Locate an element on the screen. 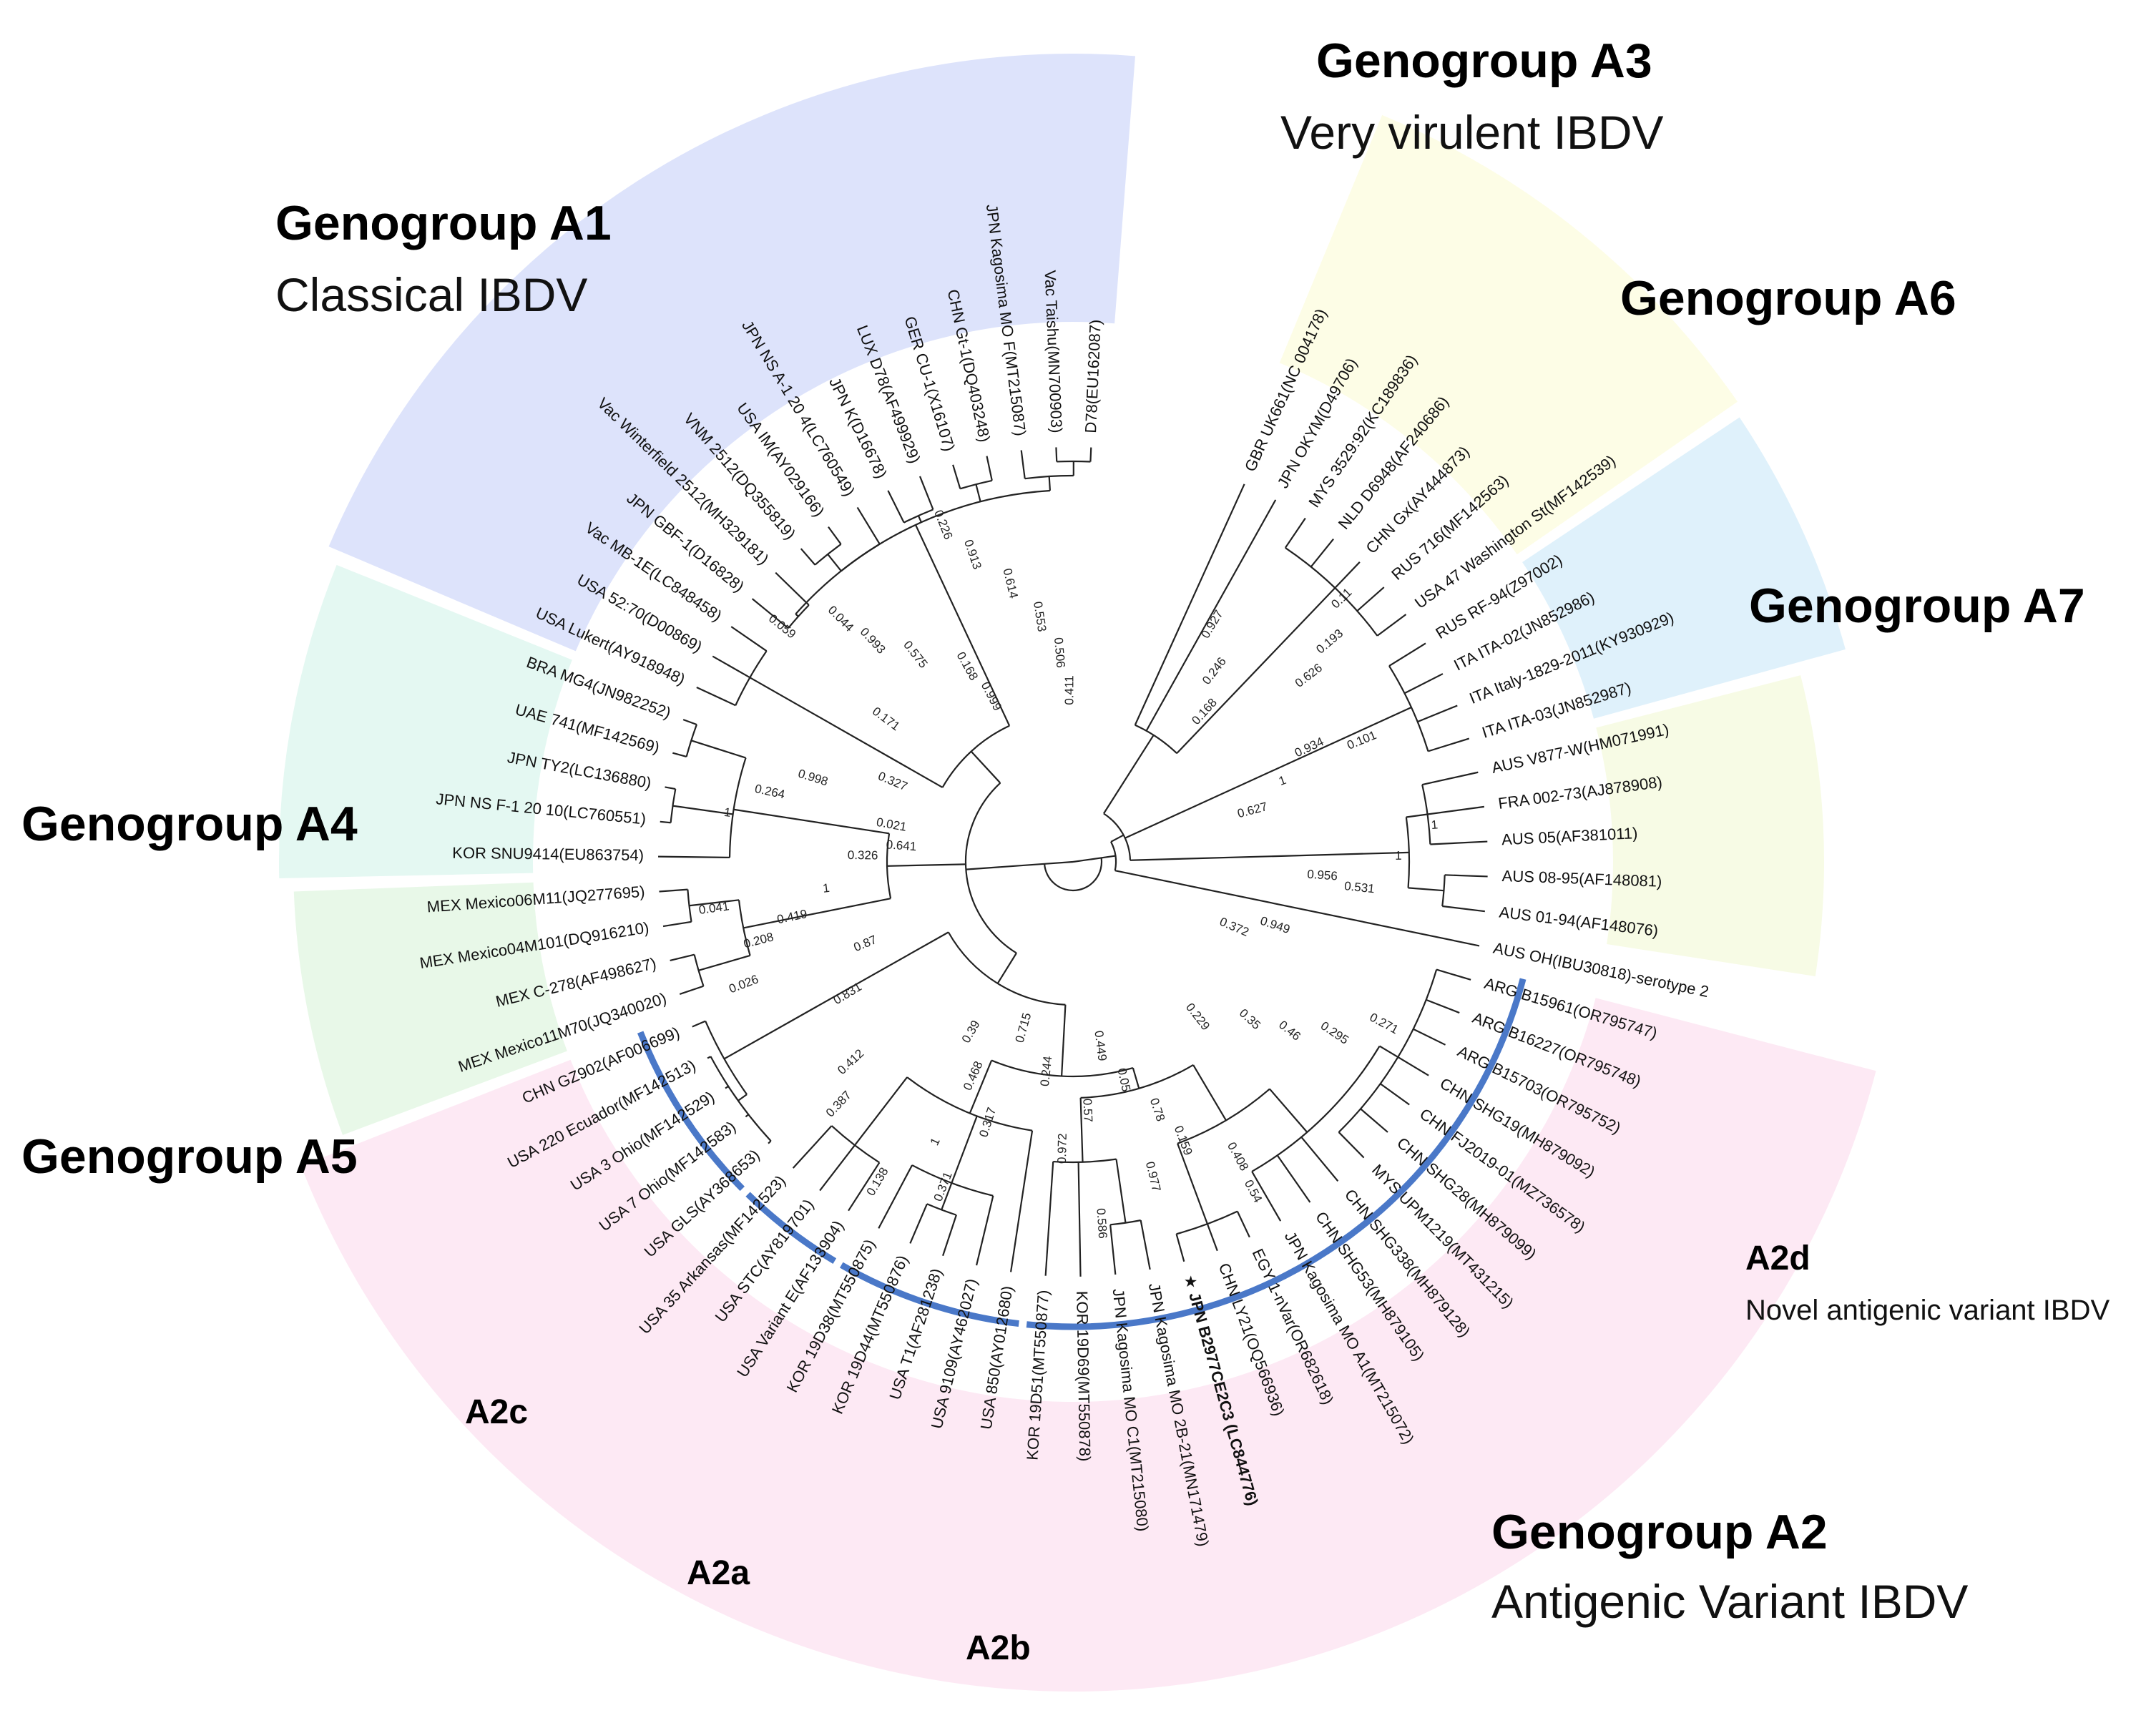 The height and width of the screenshot is (1718, 2156). bootstrap-value: 0.54 is located at coordinates (1253, 1191).